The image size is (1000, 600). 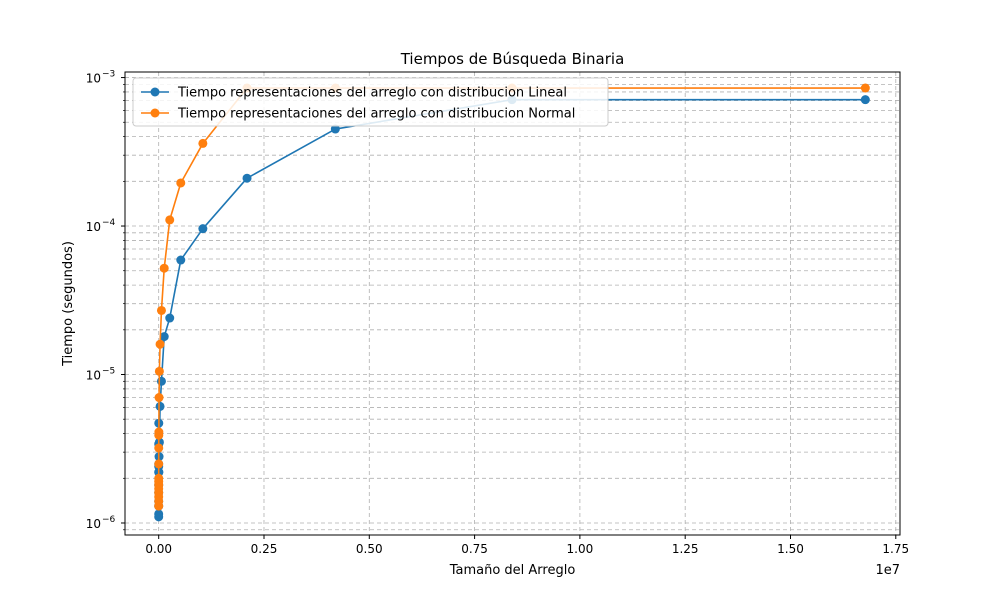 I want to click on y-tick-label: 10 −3, so click(x=101, y=78).